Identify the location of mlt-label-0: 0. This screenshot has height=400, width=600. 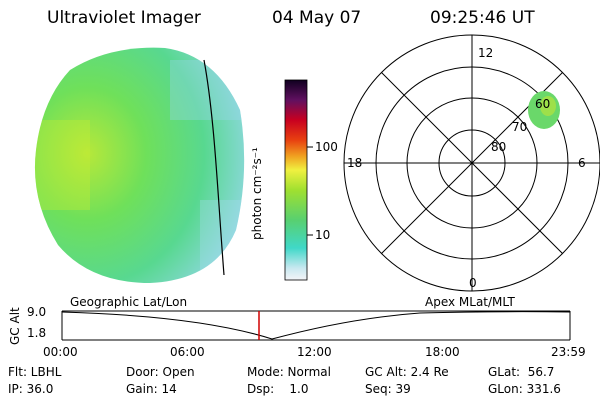
(473, 283).